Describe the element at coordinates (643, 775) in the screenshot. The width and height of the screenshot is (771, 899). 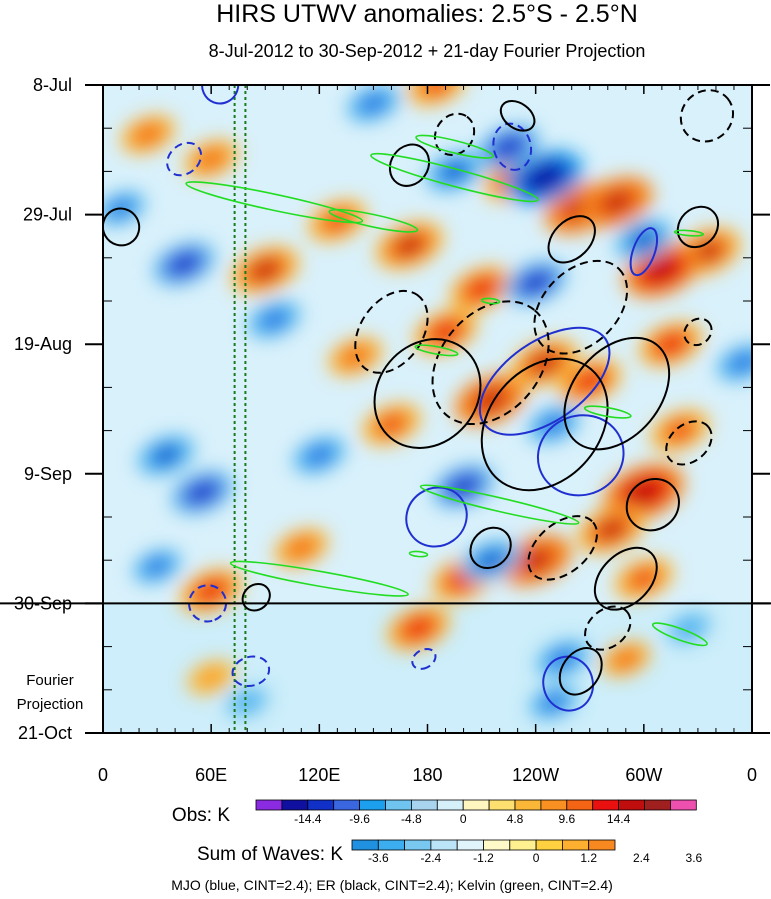
I see `x-tick-label-5: 60W` at that location.